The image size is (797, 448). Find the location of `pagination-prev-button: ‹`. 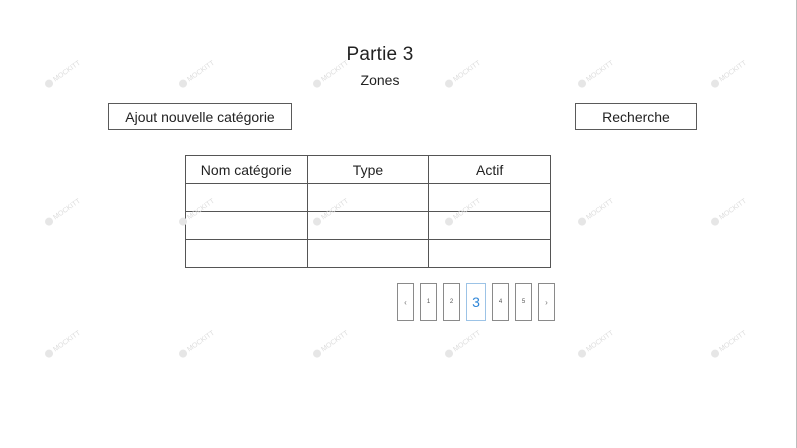

pagination-prev-button: ‹ is located at coordinates (405, 302).